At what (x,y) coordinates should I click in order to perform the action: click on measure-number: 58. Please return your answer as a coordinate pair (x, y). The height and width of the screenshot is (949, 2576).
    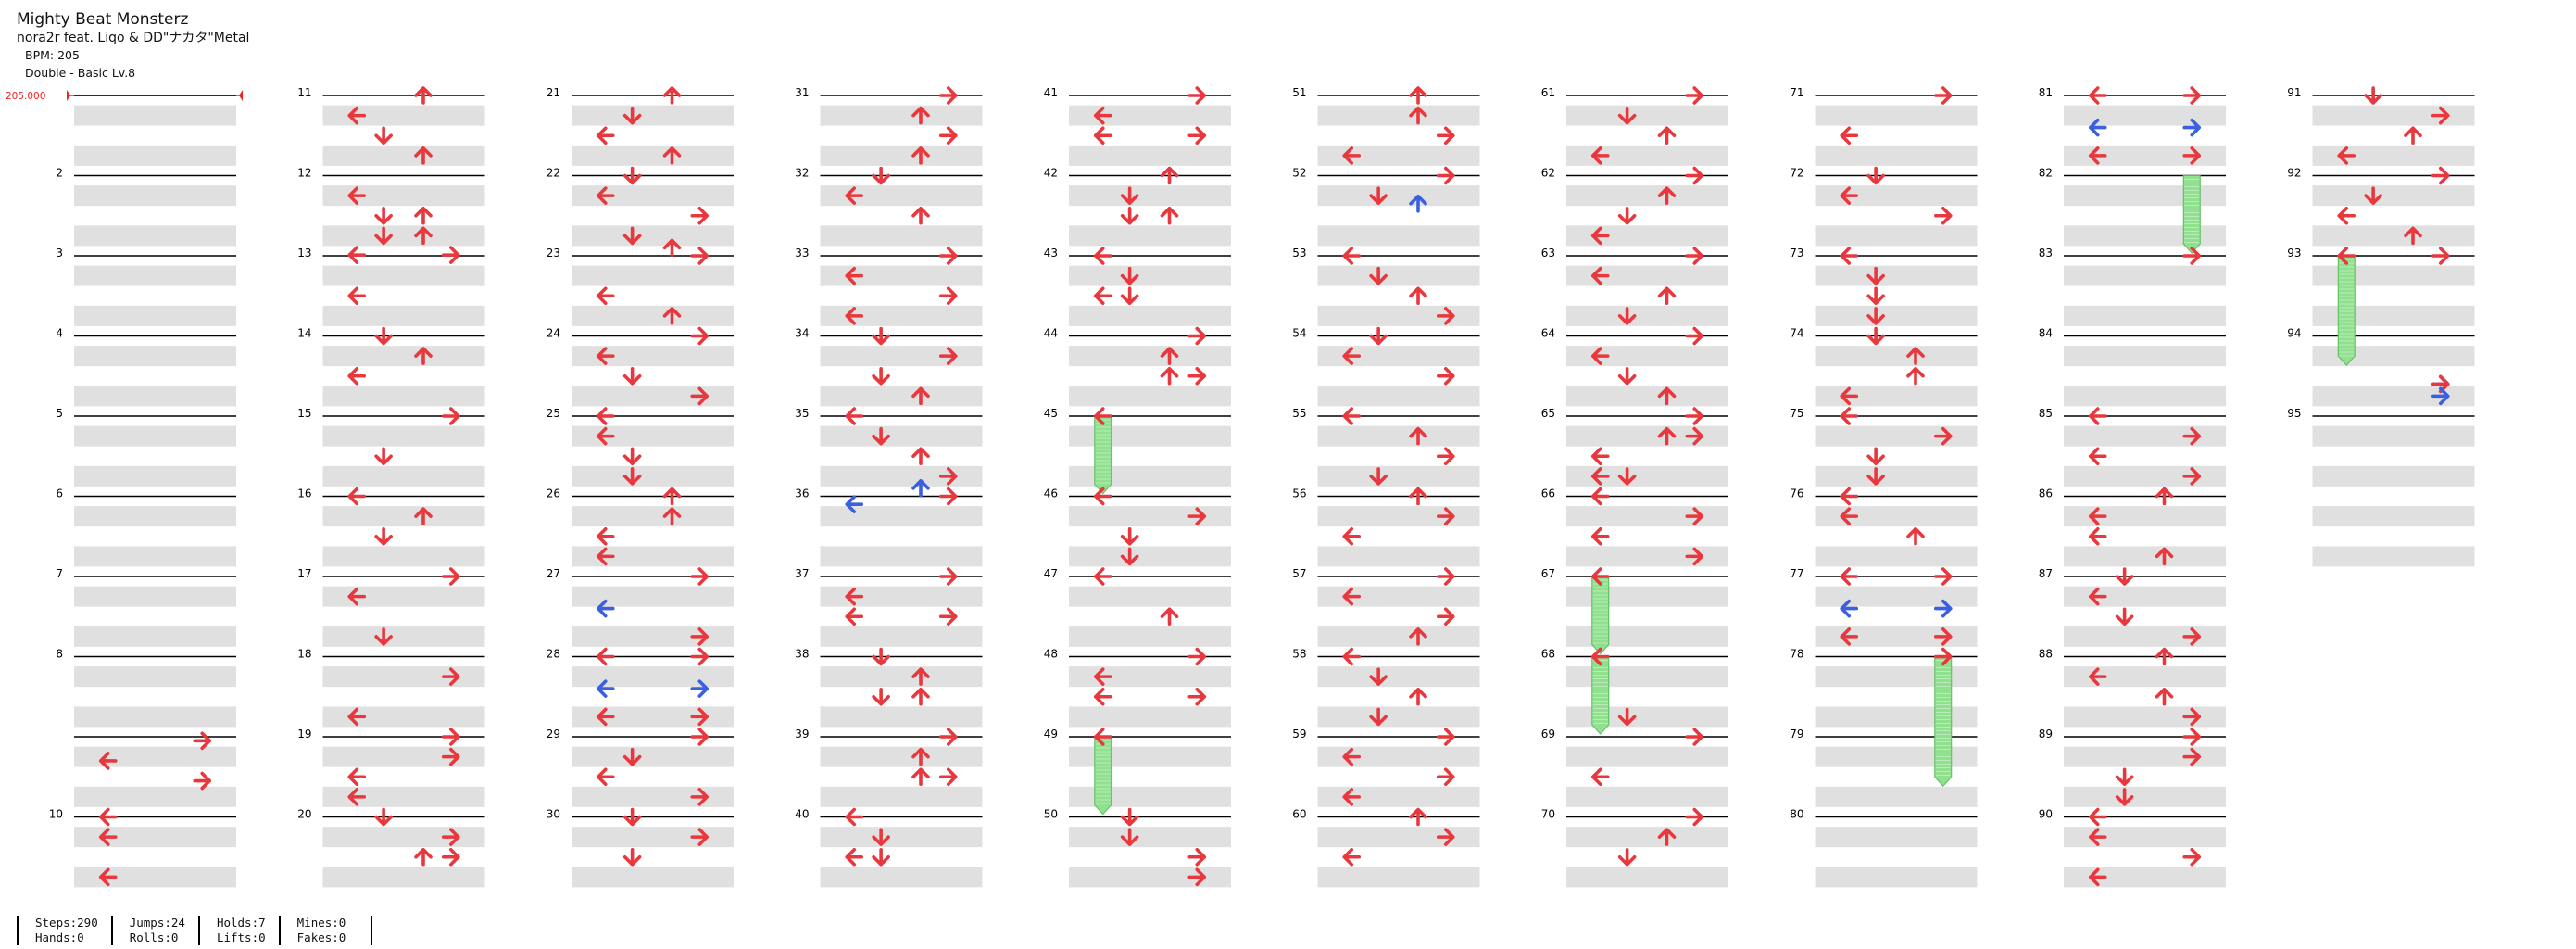
    Looking at the image, I should click on (1299, 654).